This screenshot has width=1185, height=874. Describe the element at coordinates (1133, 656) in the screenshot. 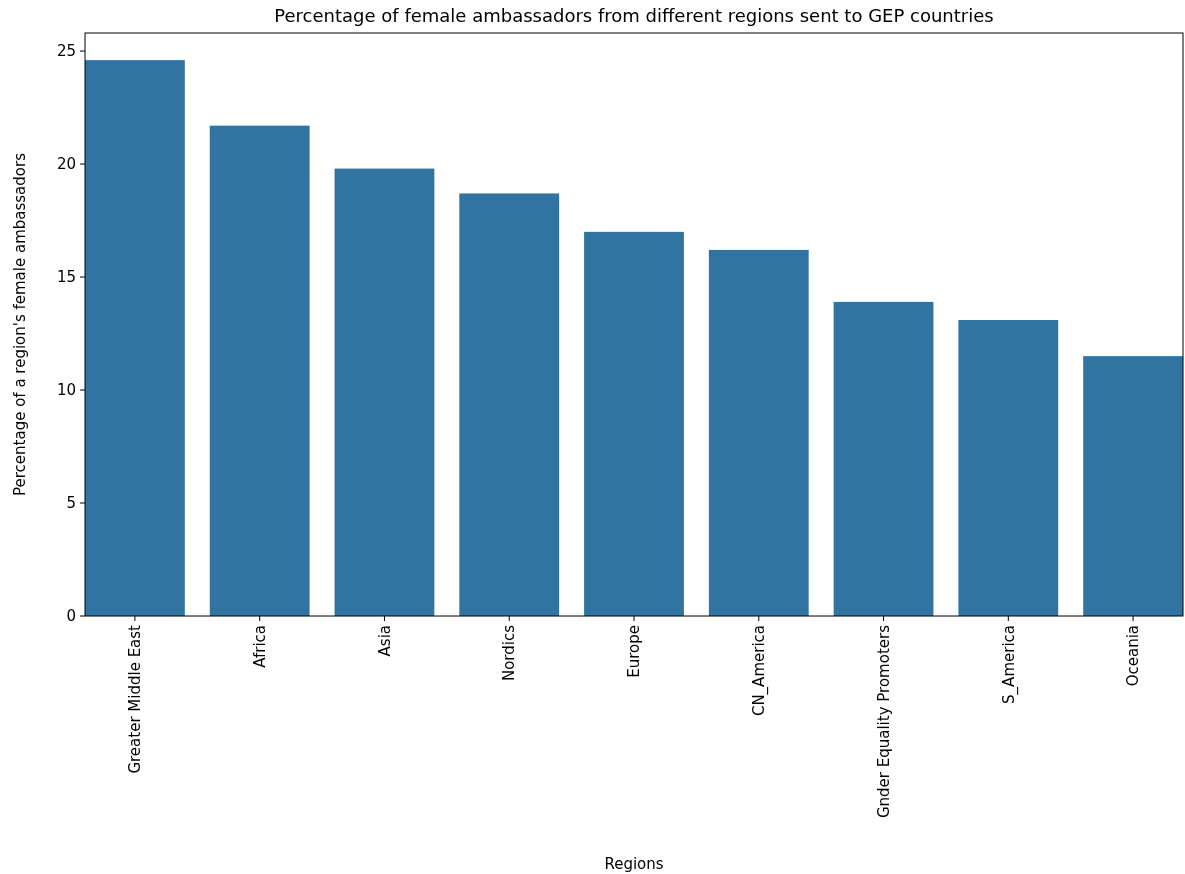

I see `x-tick-label: Oceania` at that location.